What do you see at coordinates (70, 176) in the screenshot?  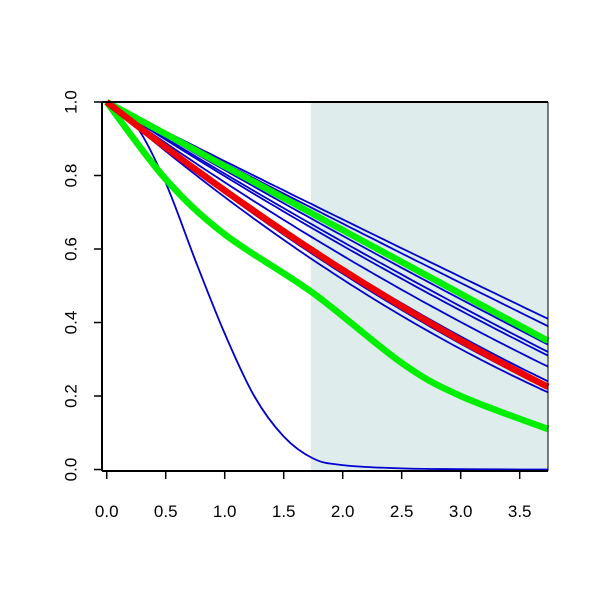 I see `y-tick-label: 0.8` at bounding box center [70, 176].